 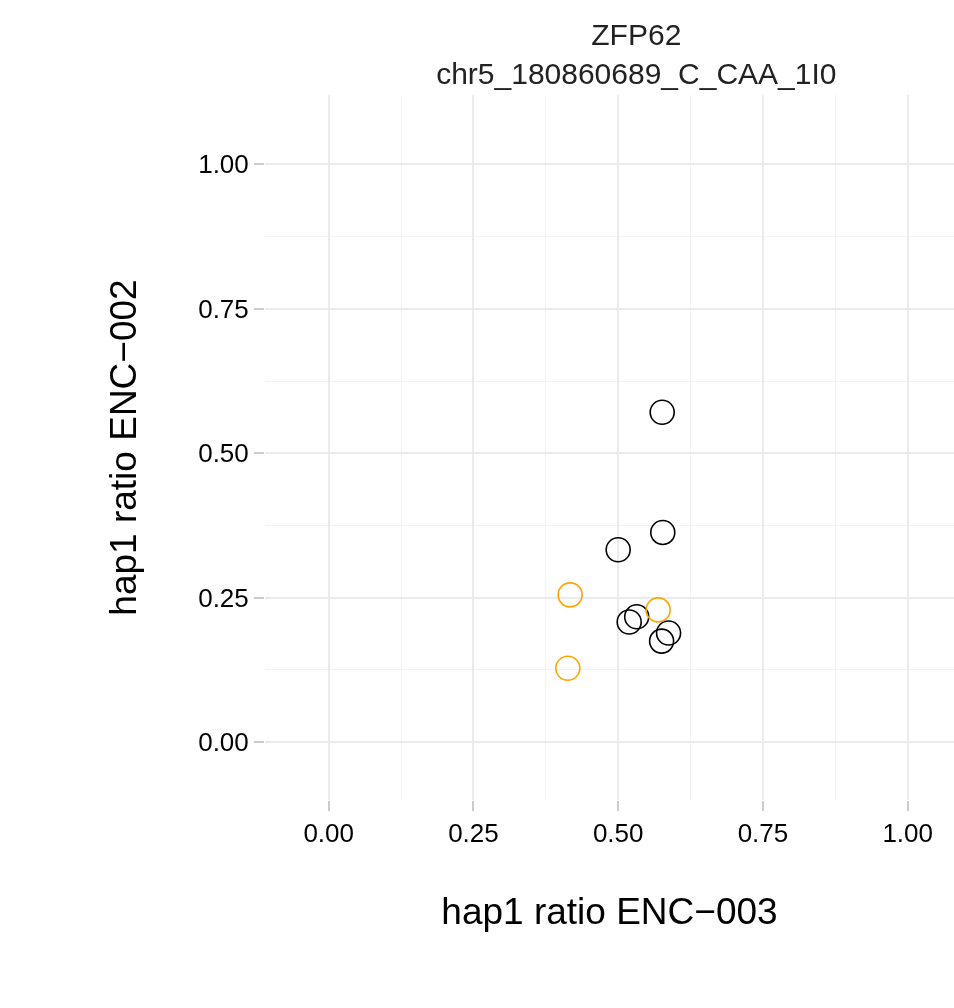 What do you see at coordinates (618, 833) in the screenshot?
I see `x-tick-label: 0.50` at bounding box center [618, 833].